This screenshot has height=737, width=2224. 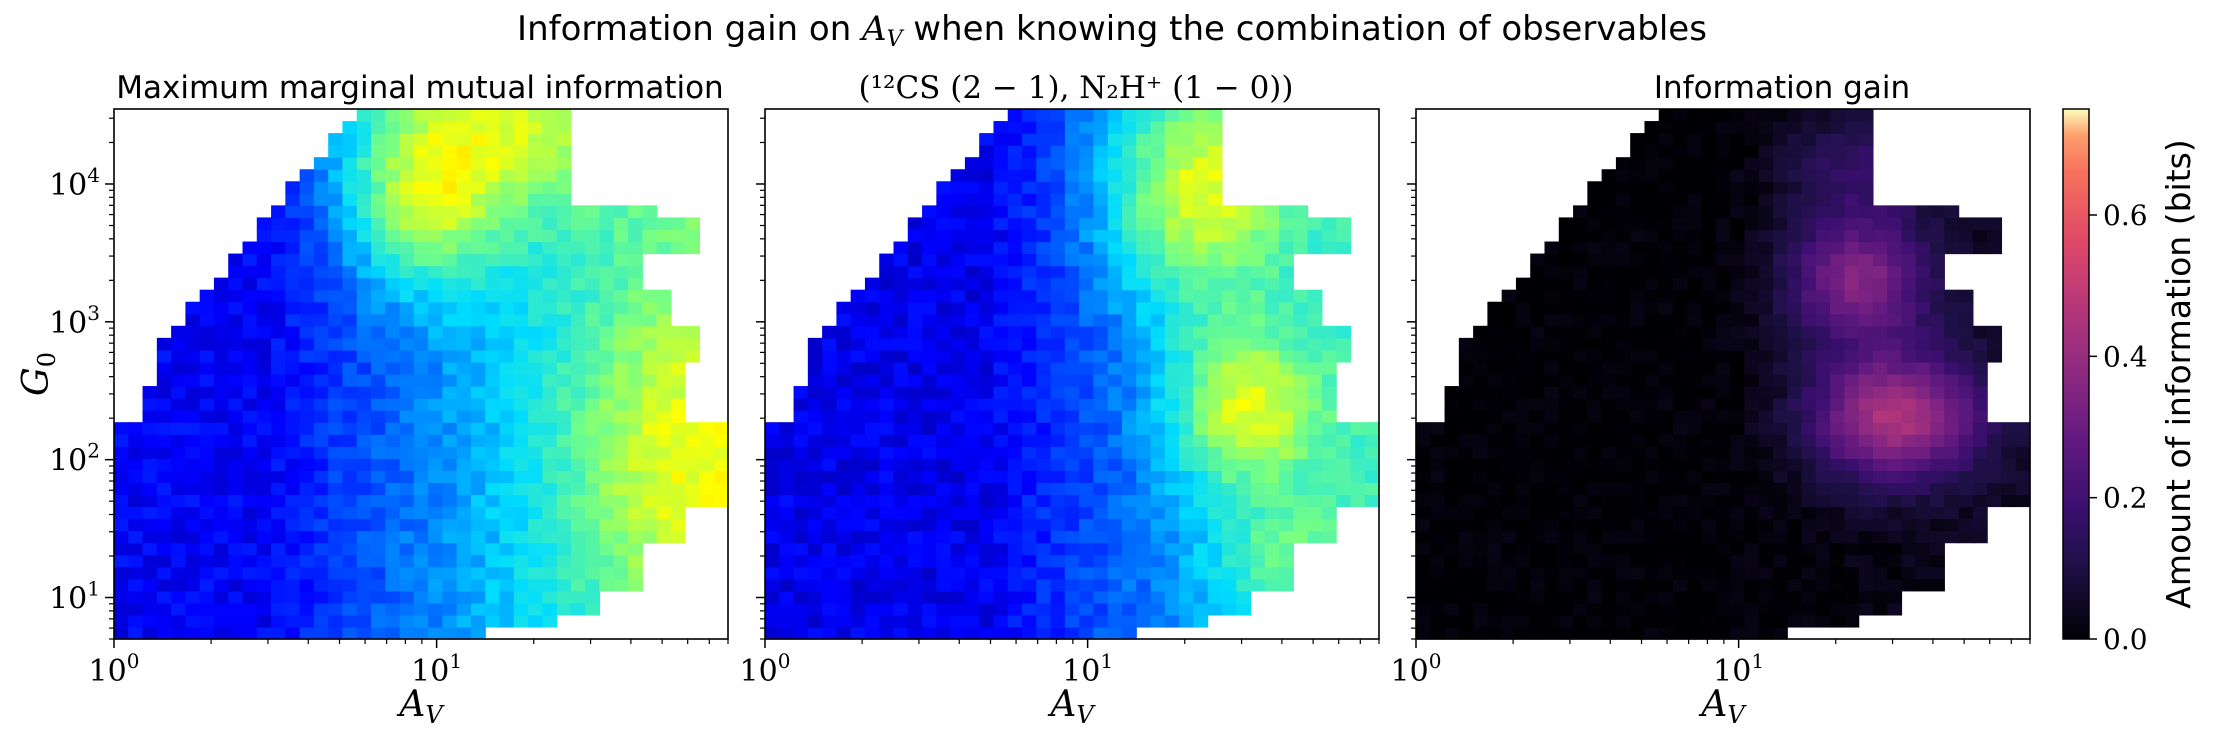 What do you see at coordinates (1416, 669) in the screenshot?
I see `x-tick-label: 100` at bounding box center [1416, 669].